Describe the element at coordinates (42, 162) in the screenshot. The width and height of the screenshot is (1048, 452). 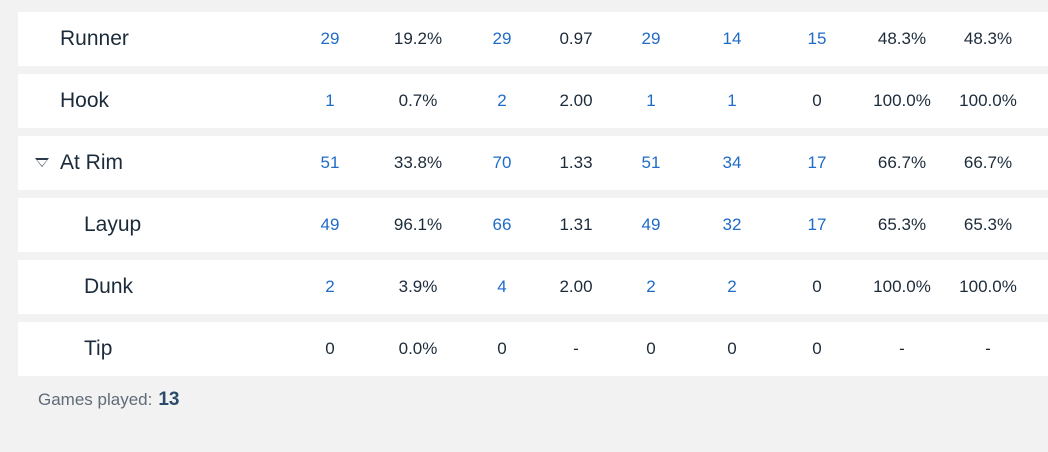
I see `caret-down-icon` at that location.